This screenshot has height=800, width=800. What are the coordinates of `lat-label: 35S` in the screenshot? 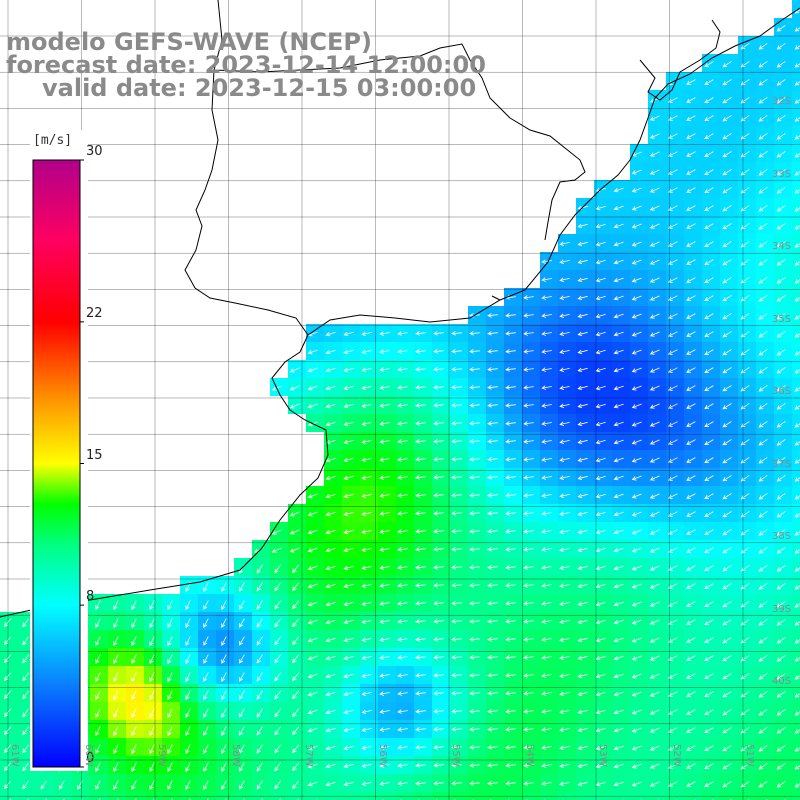 It's located at (782, 319).